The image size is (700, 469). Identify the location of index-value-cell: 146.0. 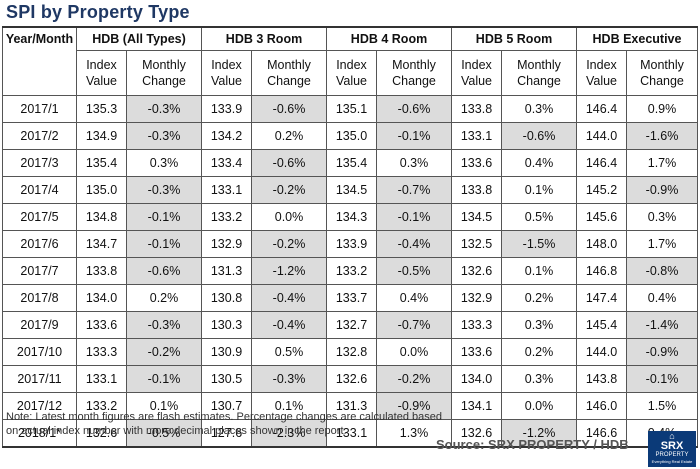
(601, 406).